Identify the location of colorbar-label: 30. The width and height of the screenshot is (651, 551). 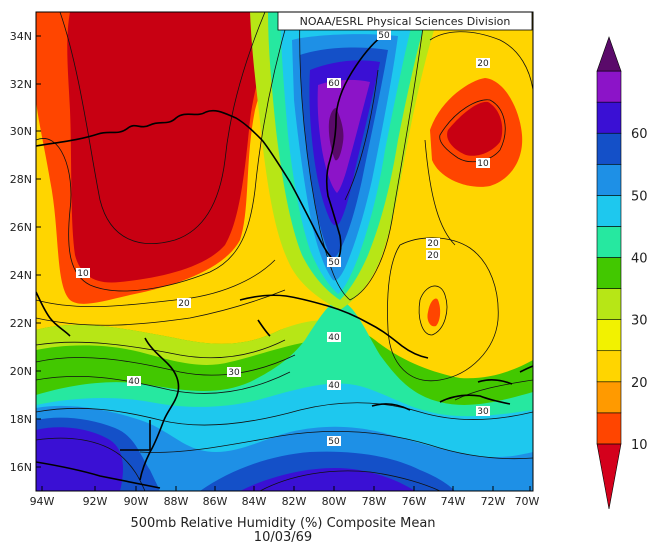
(639, 321).